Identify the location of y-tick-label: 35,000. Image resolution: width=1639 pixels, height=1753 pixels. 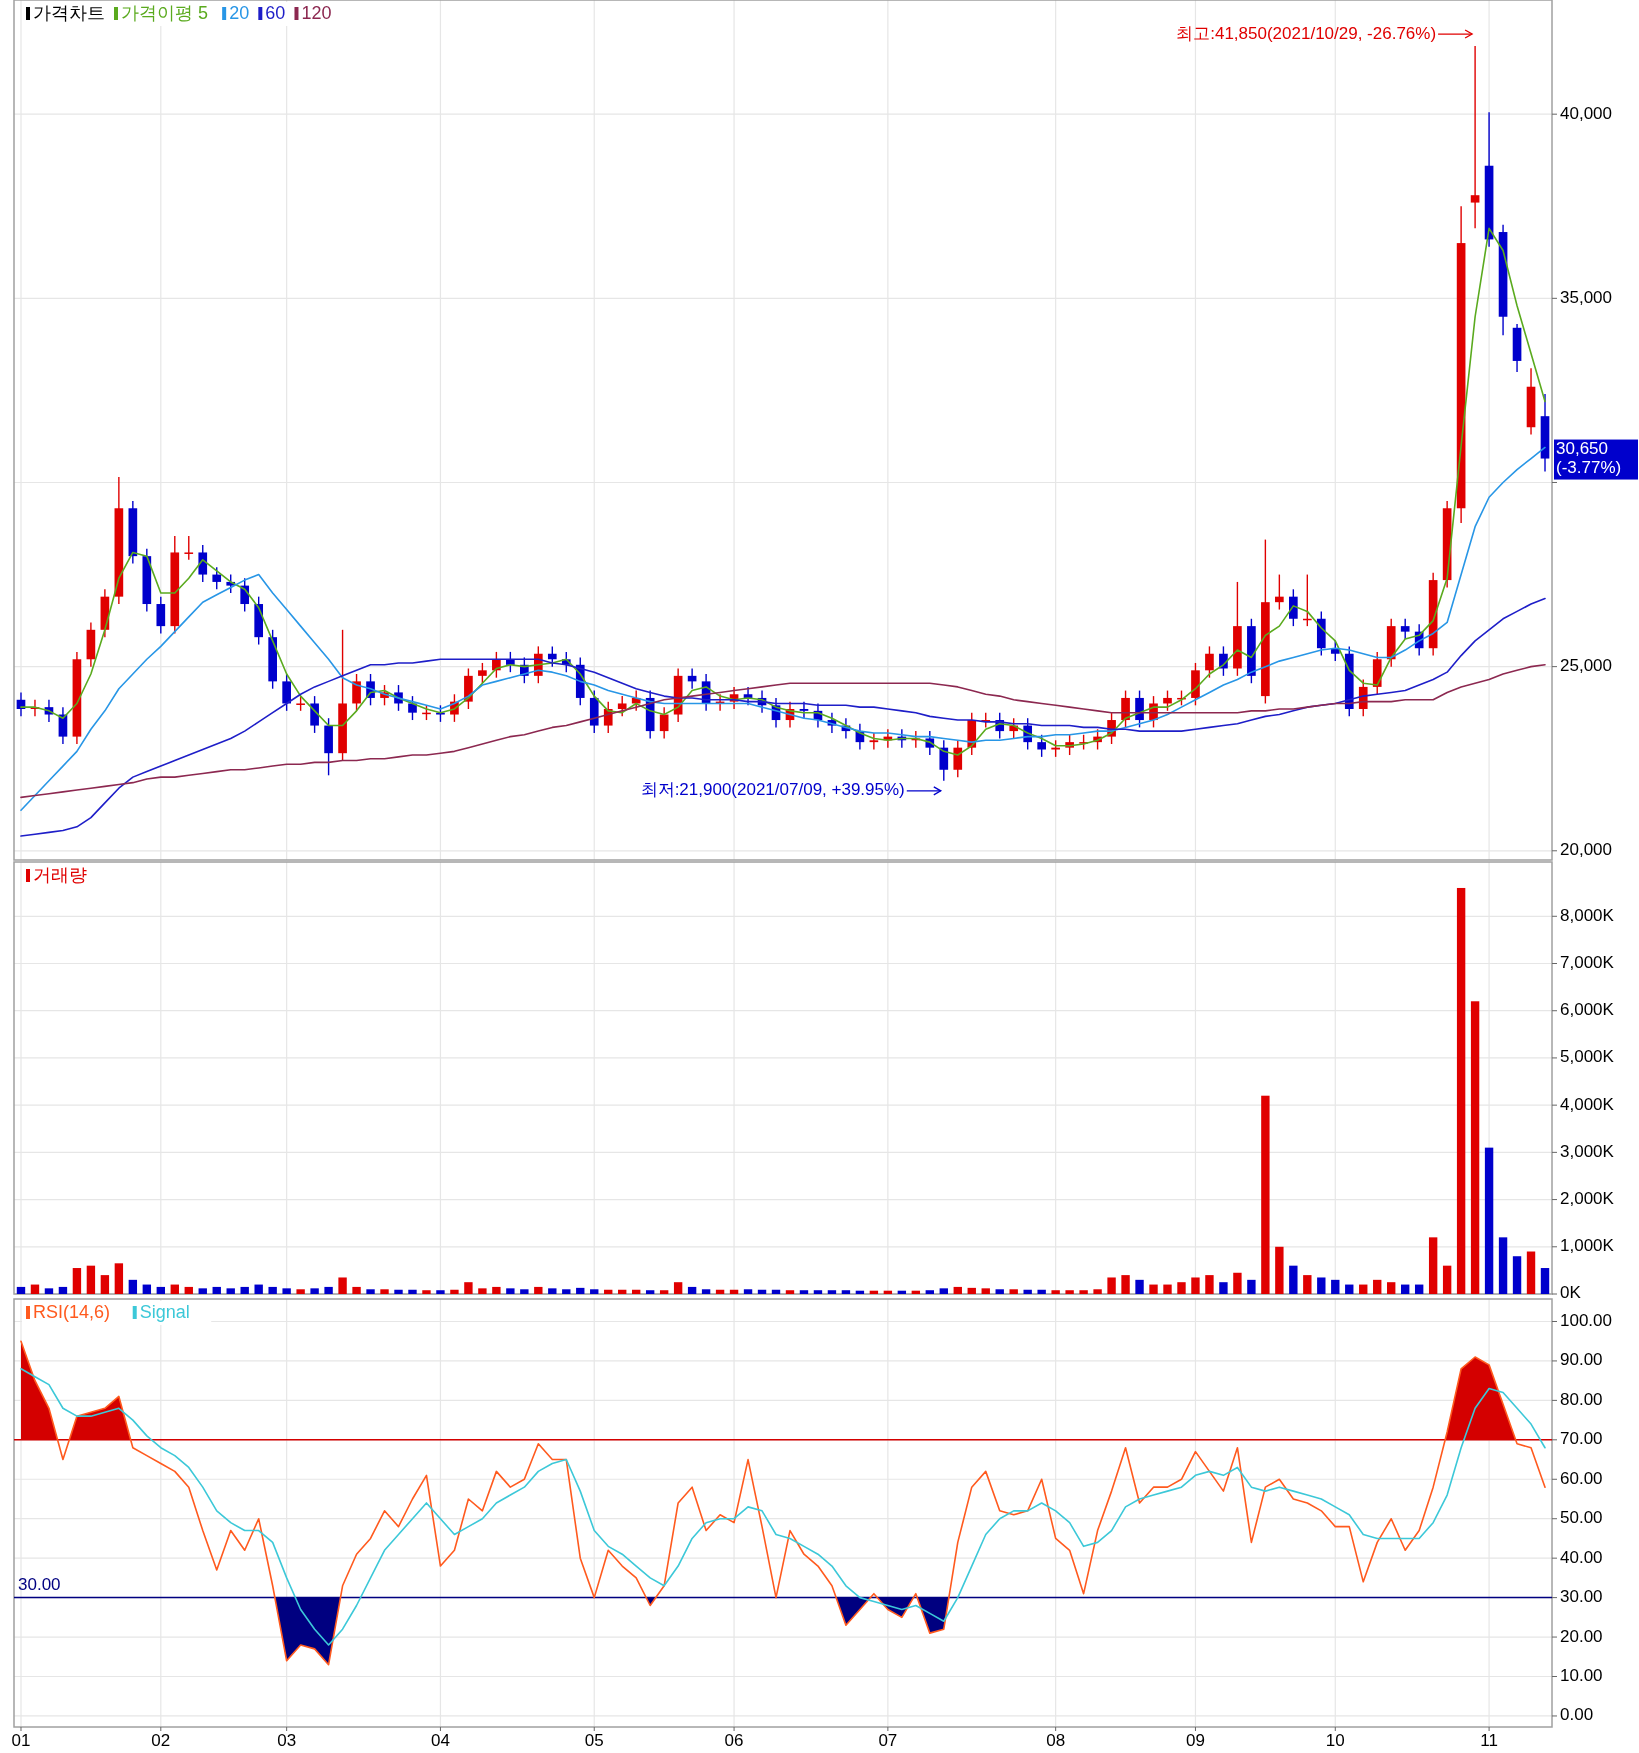
(1586, 297).